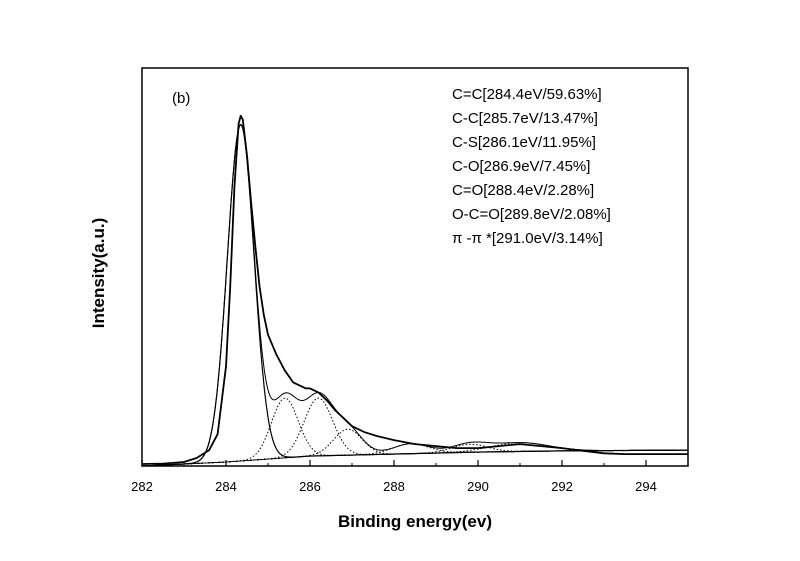  What do you see at coordinates (523, 190) in the screenshot?
I see `legend-entry-c-eq-o: C=O[288.4eV/2.28%]` at bounding box center [523, 190].